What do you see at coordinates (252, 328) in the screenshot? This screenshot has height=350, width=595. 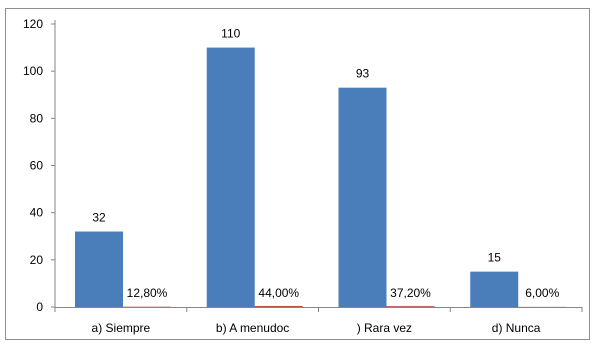 I see `x-tick-label: b) A menudoc` at bounding box center [252, 328].